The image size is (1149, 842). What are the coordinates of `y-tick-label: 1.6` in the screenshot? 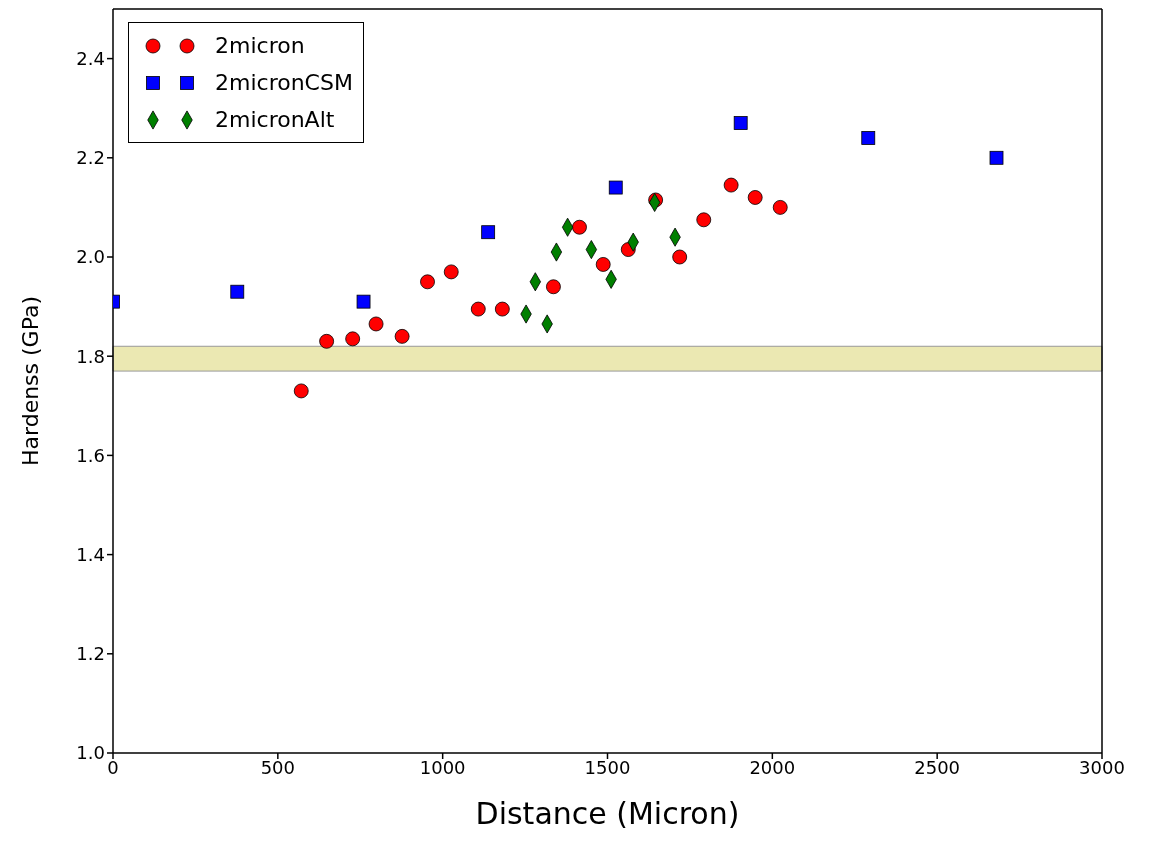 It's located at (90, 455).